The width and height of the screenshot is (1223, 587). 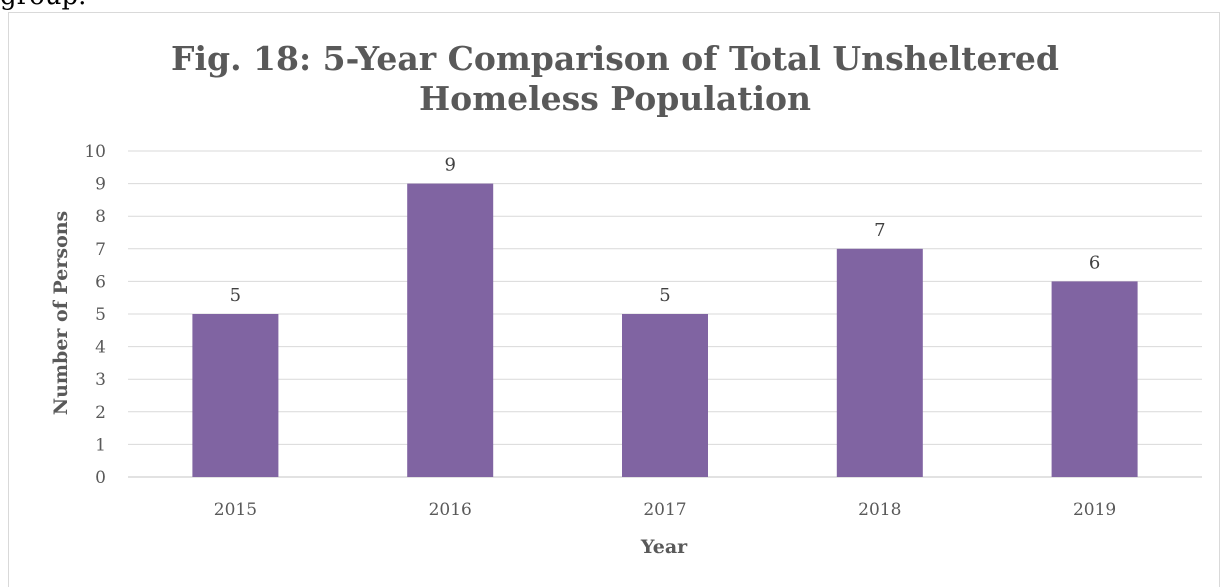 I want to click on x-tick-label-2017: 2017, so click(x=664, y=510).